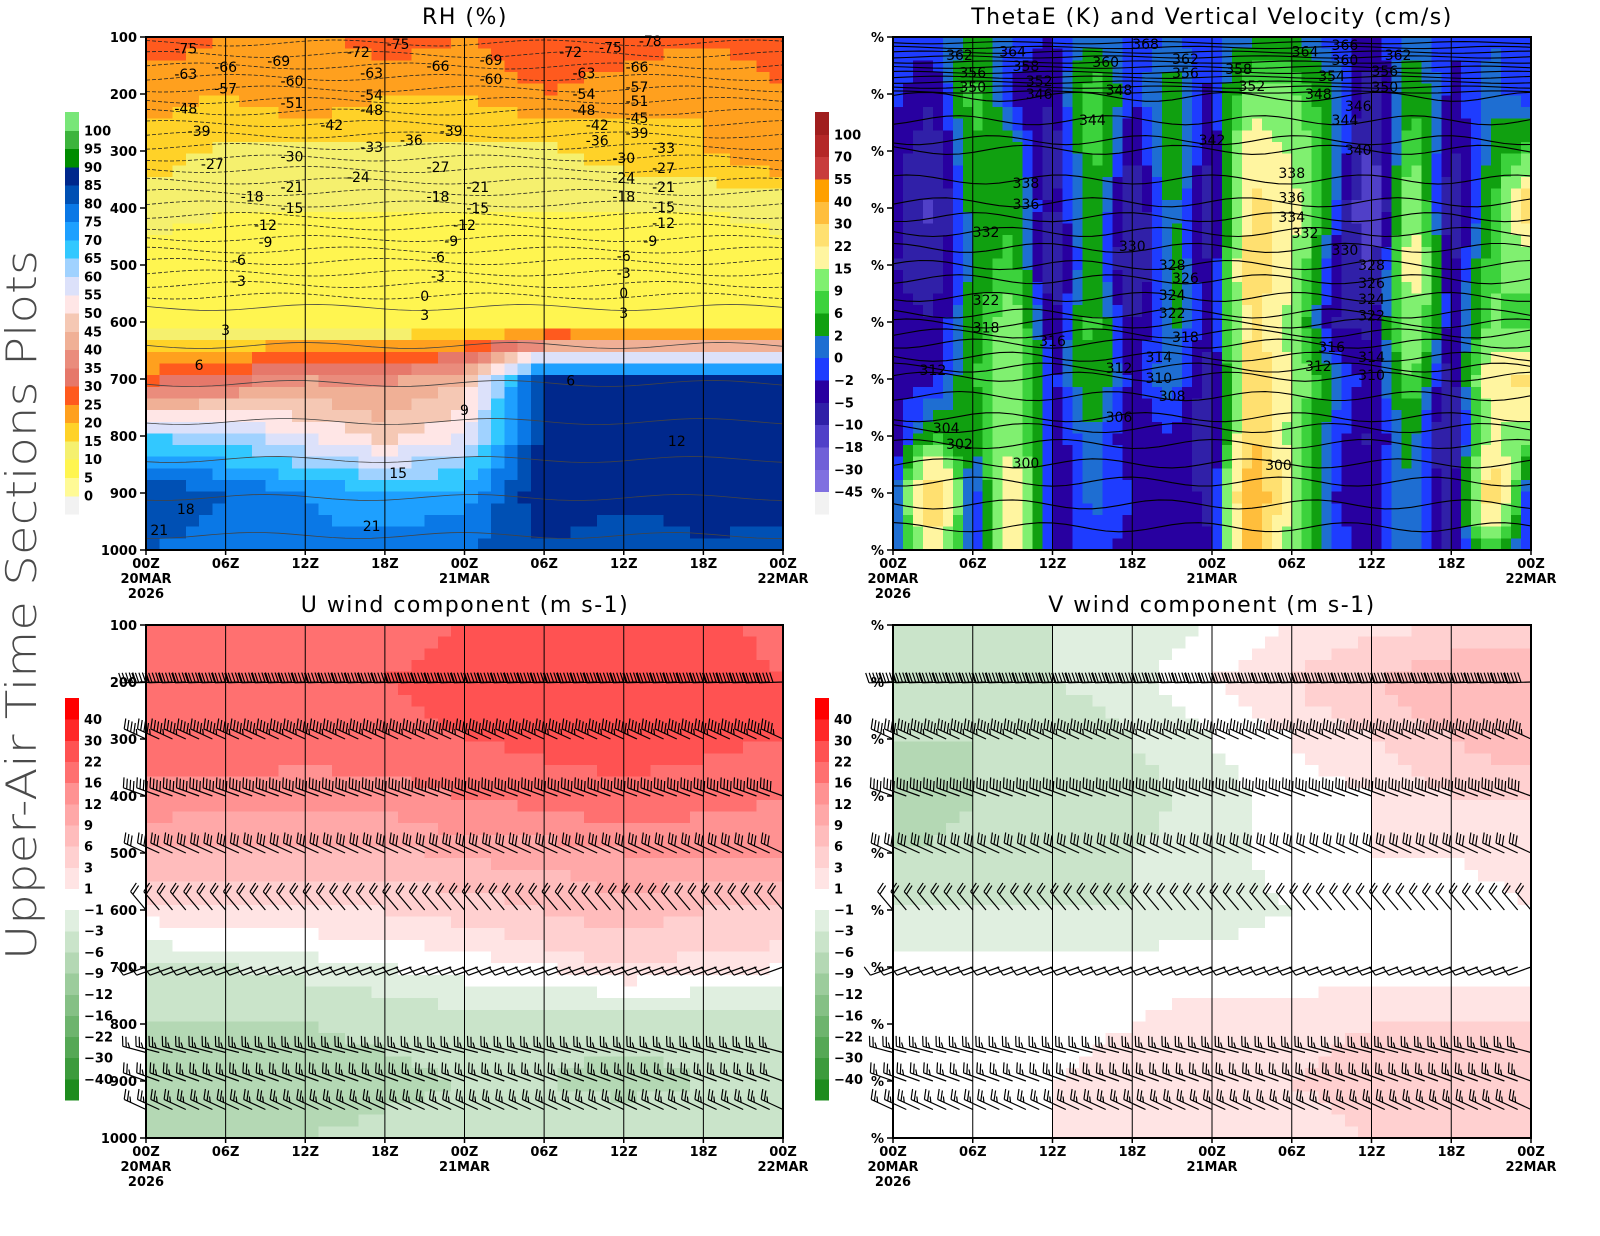  What do you see at coordinates (570, 53) in the screenshot?
I see `contour-label: -72` at bounding box center [570, 53].